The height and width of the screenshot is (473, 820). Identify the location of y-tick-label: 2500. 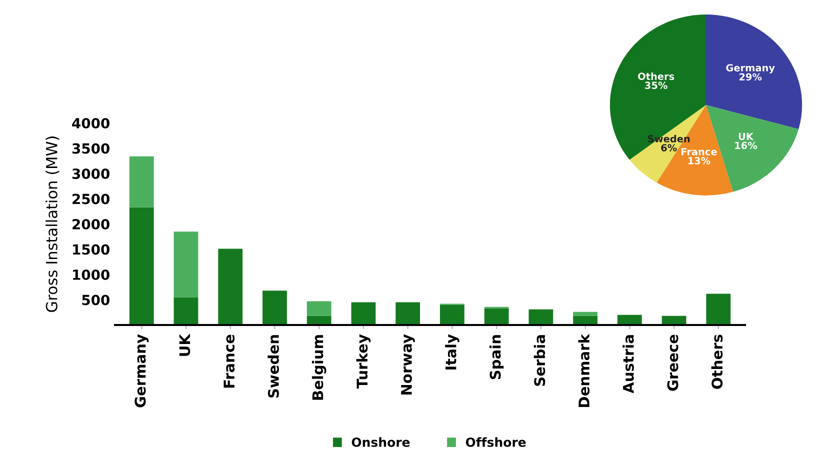
(91, 199).